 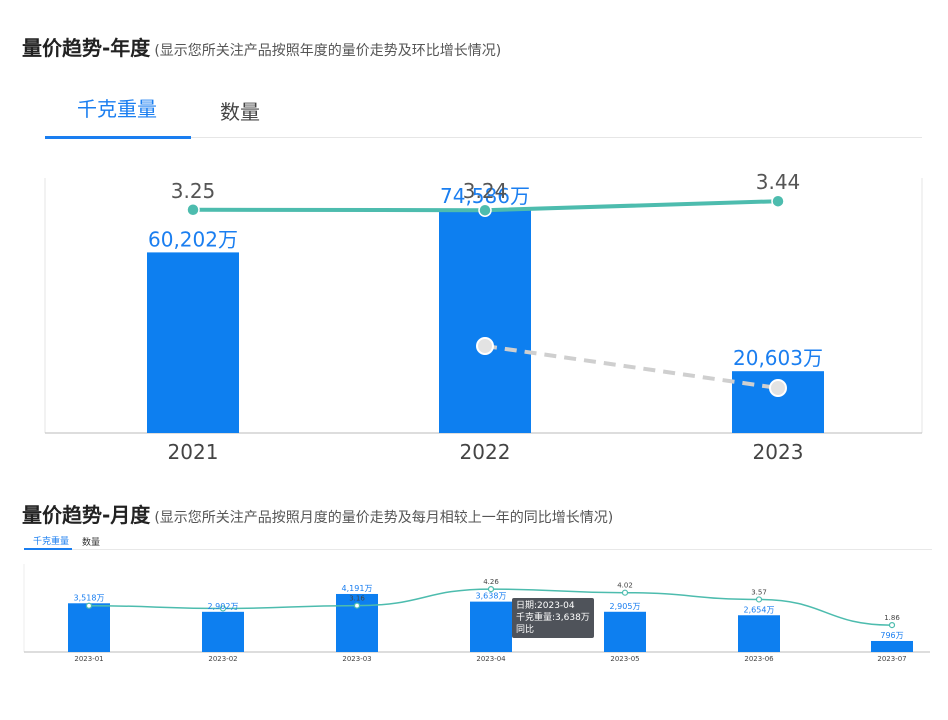 What do you see at coordinates (485, 210) in the screenshot?
I see `yearly-price-point-2022` at bounding box center [485, 210].